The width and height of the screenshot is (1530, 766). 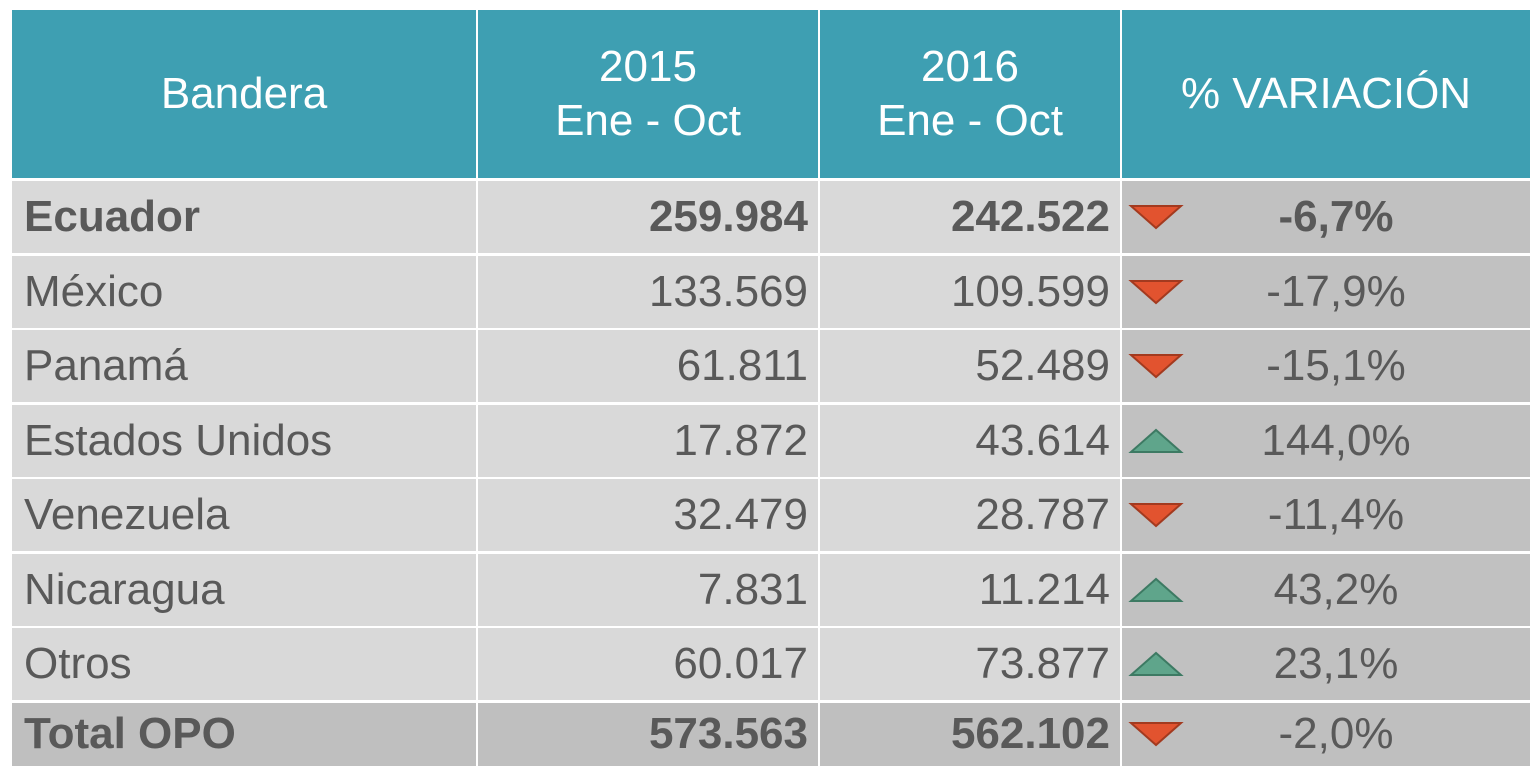 What do you see at coordinates (648, 291) in the screenshot?
I see `value: 133.569` at bounding box center [648, 291].